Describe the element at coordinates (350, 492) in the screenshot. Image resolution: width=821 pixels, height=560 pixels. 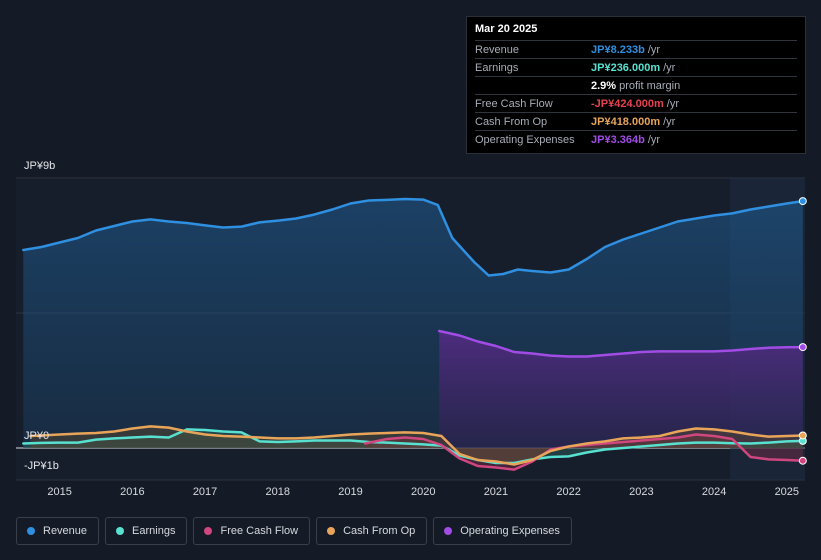
I see `x-tick-label: 2019` at that location.